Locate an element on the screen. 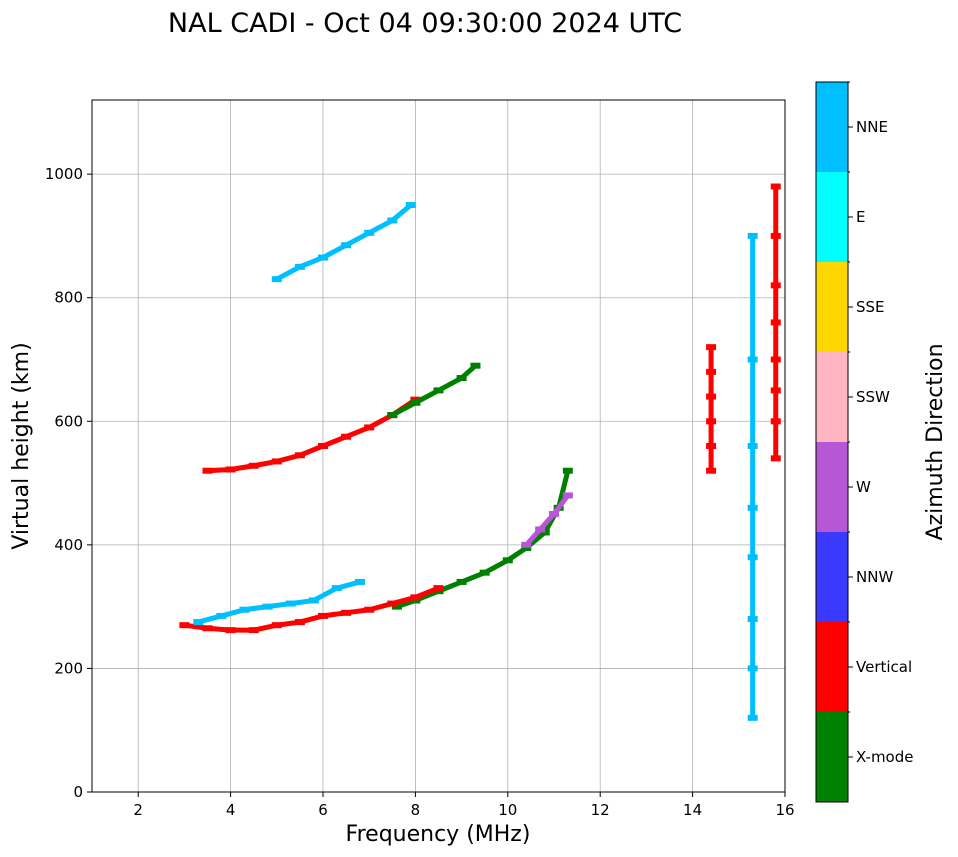 This screenshot has width=958, height=857. colorbar-title: Azimuth Direction is located at coordinates (935, 441).